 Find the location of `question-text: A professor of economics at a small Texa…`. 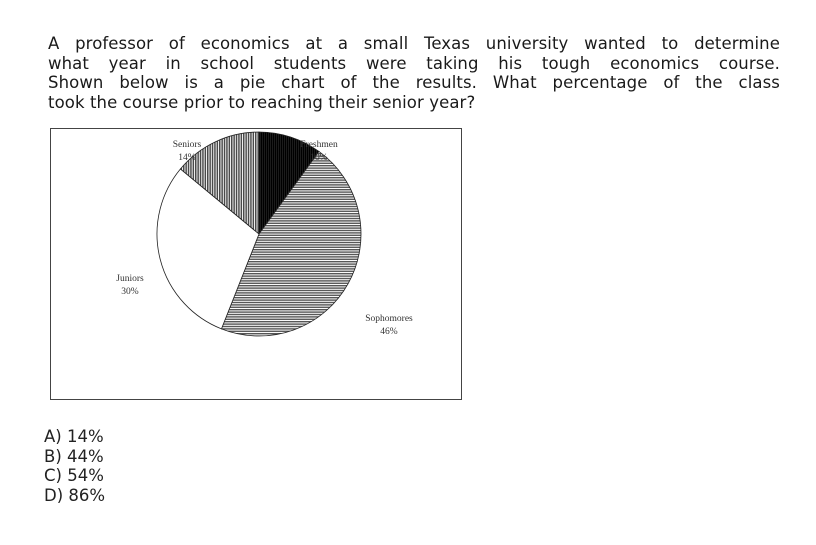

question-text: A professor of economics at a small Texa… is located at coordinates (414, 73).